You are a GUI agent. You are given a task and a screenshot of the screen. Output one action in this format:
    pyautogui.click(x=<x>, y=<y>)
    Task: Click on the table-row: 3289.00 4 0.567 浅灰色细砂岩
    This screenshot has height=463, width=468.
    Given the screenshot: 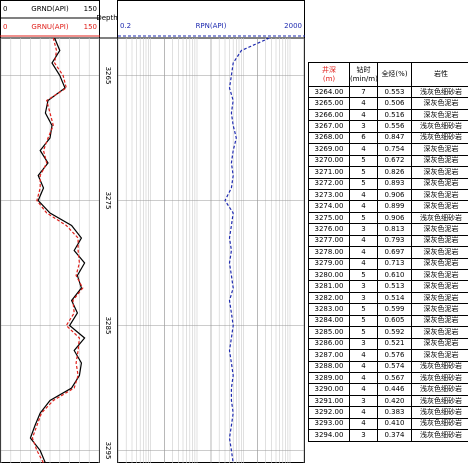 What is the action you would take?
    pyautogui.click(x=388, y=378)
    